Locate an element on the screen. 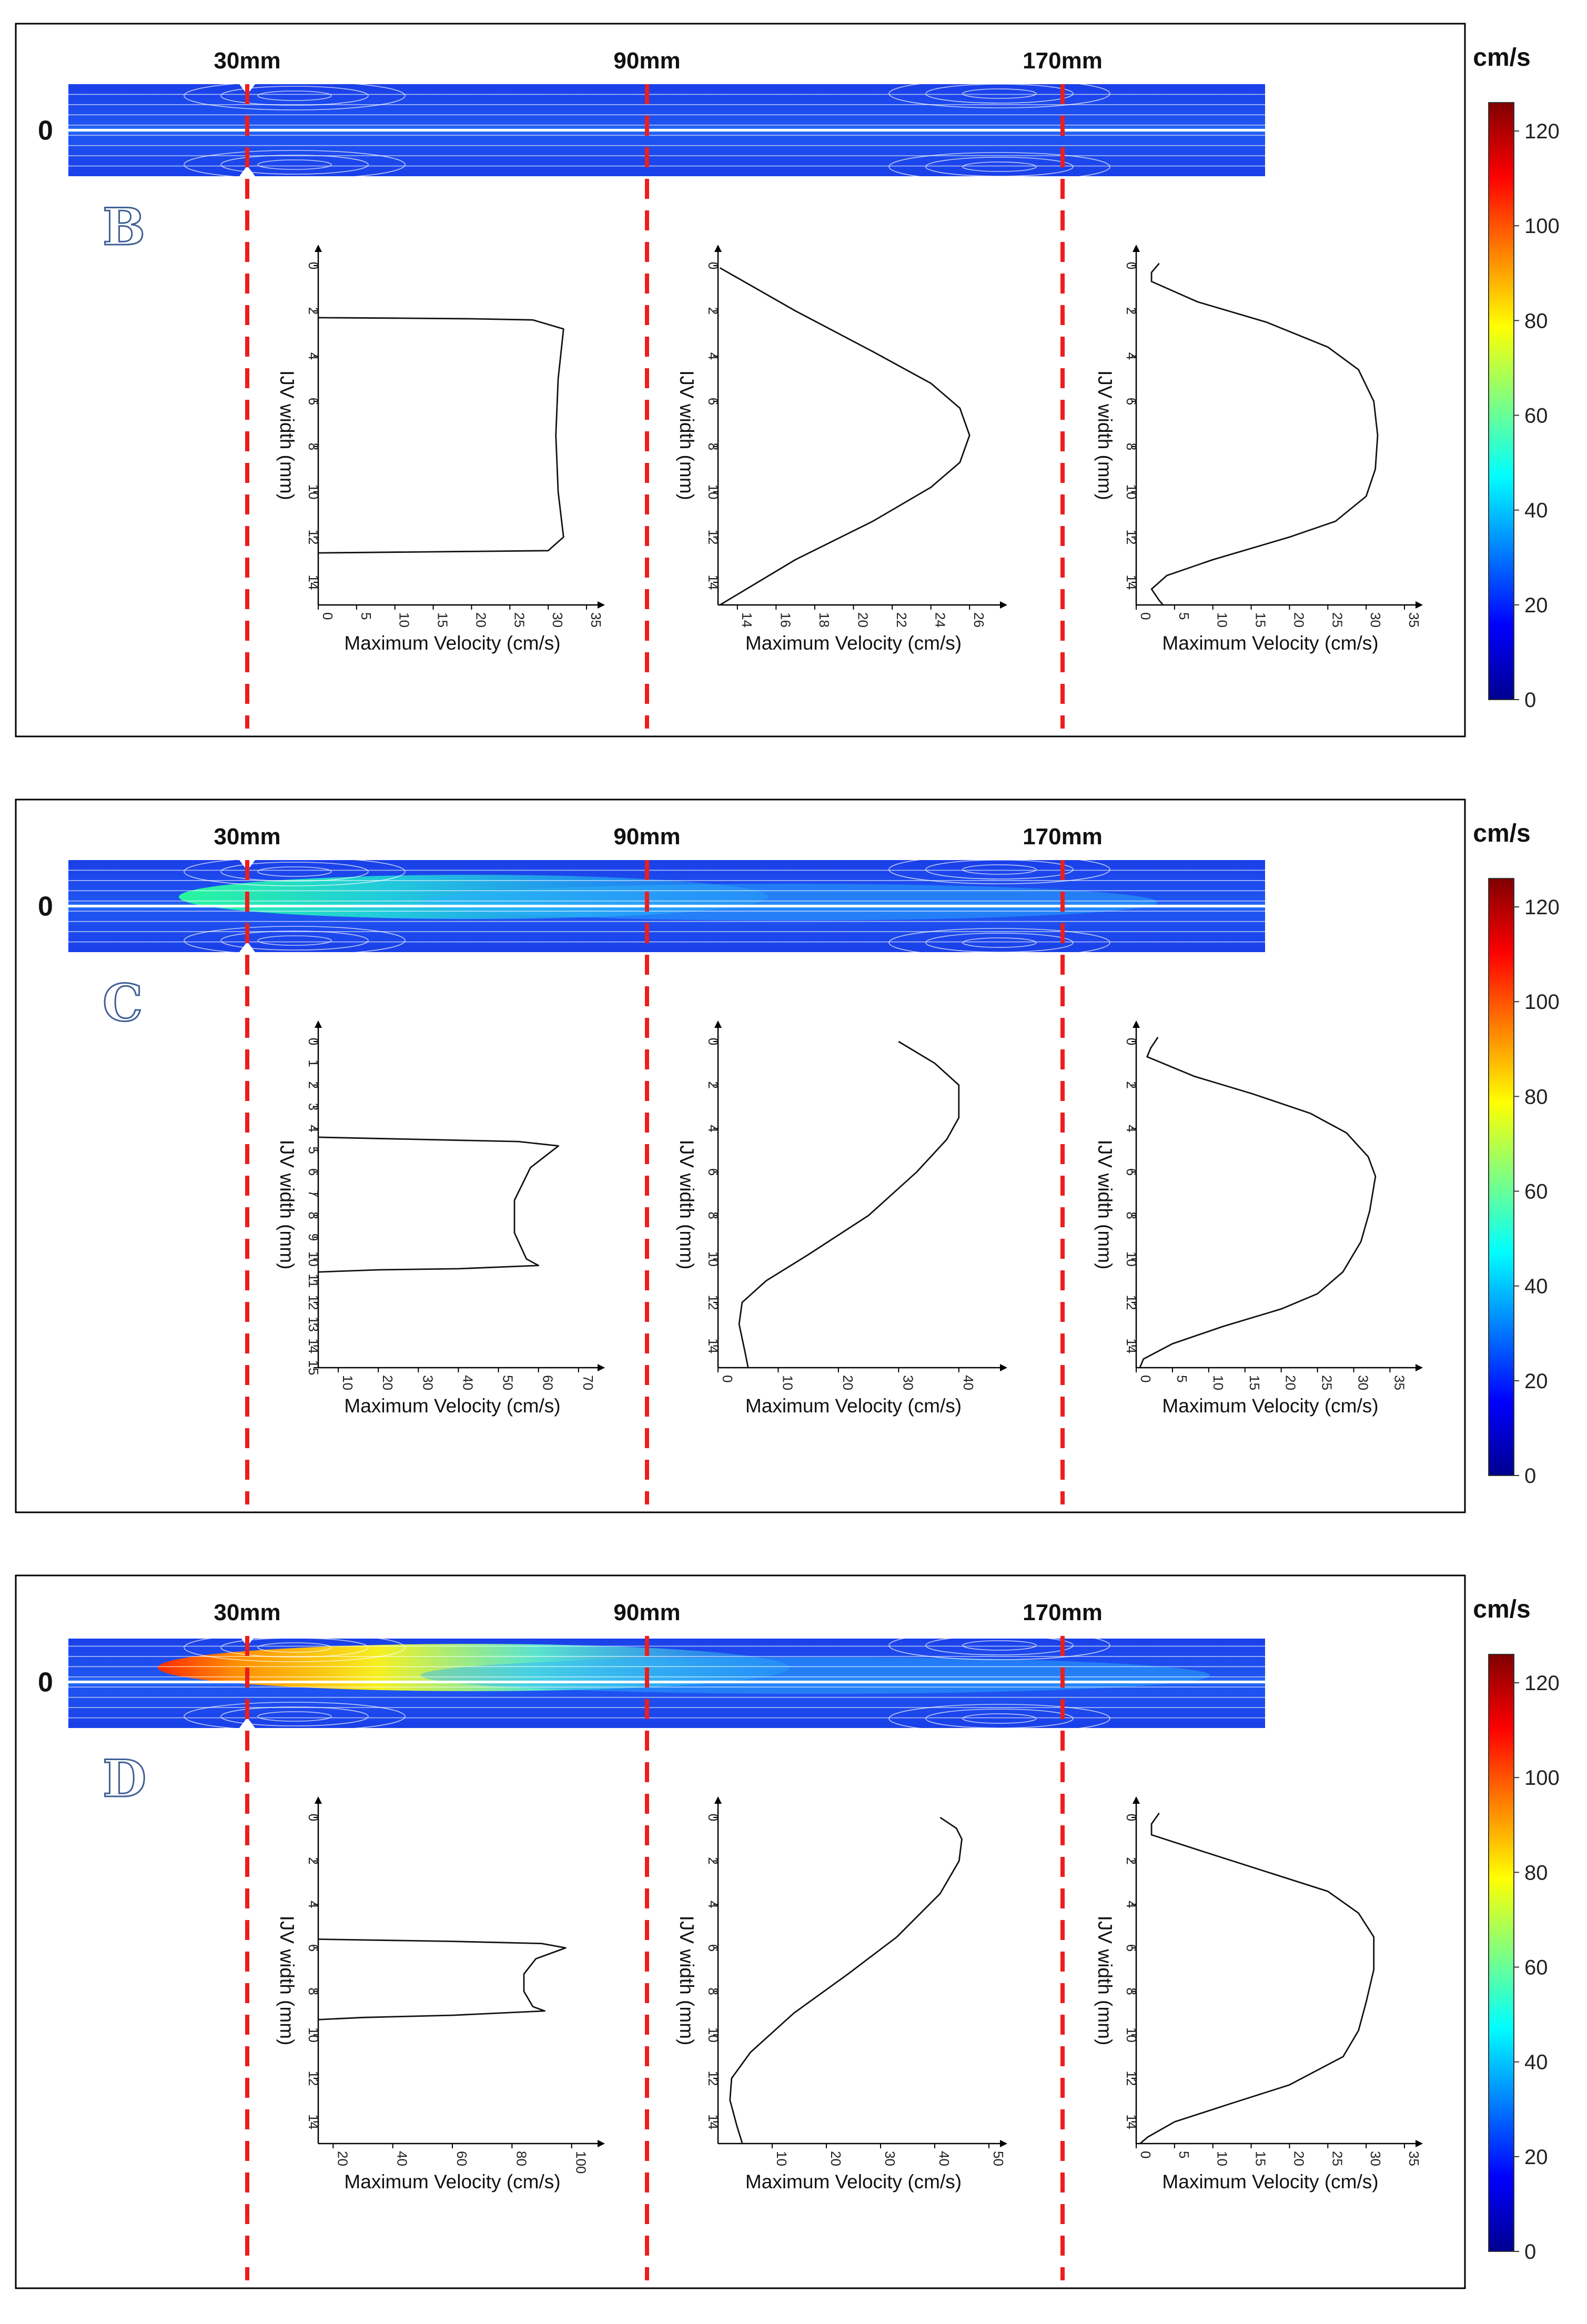 This screenshot has width=1587, height=2324. x-axis-arrow is located at coordinates (1004, 1368).